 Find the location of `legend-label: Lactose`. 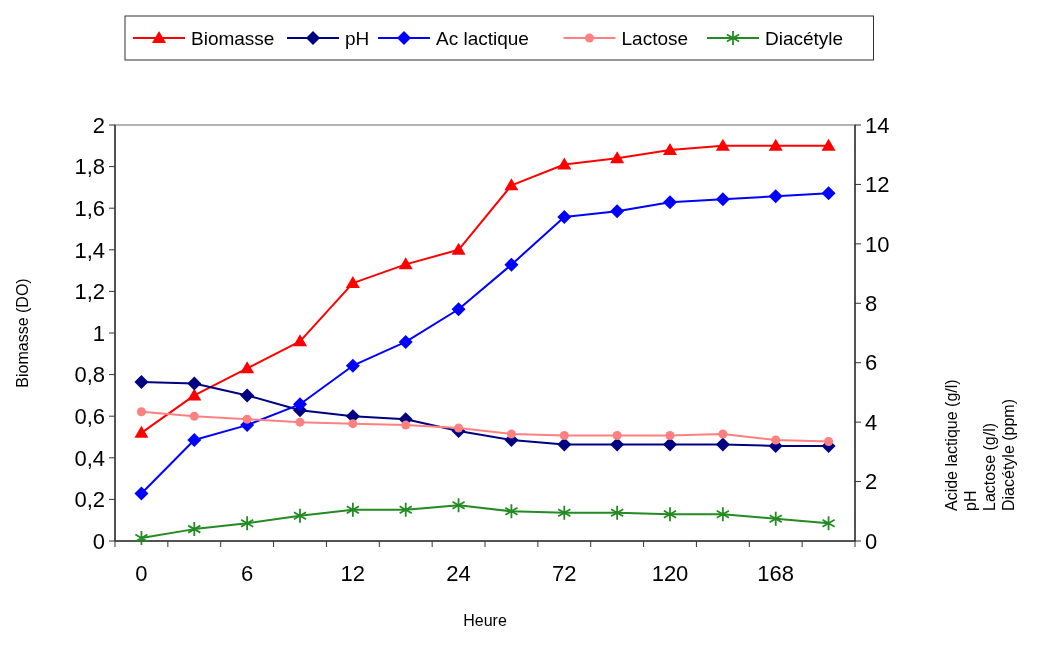

legend-label: Lactose is located at coordinates (655, 38).